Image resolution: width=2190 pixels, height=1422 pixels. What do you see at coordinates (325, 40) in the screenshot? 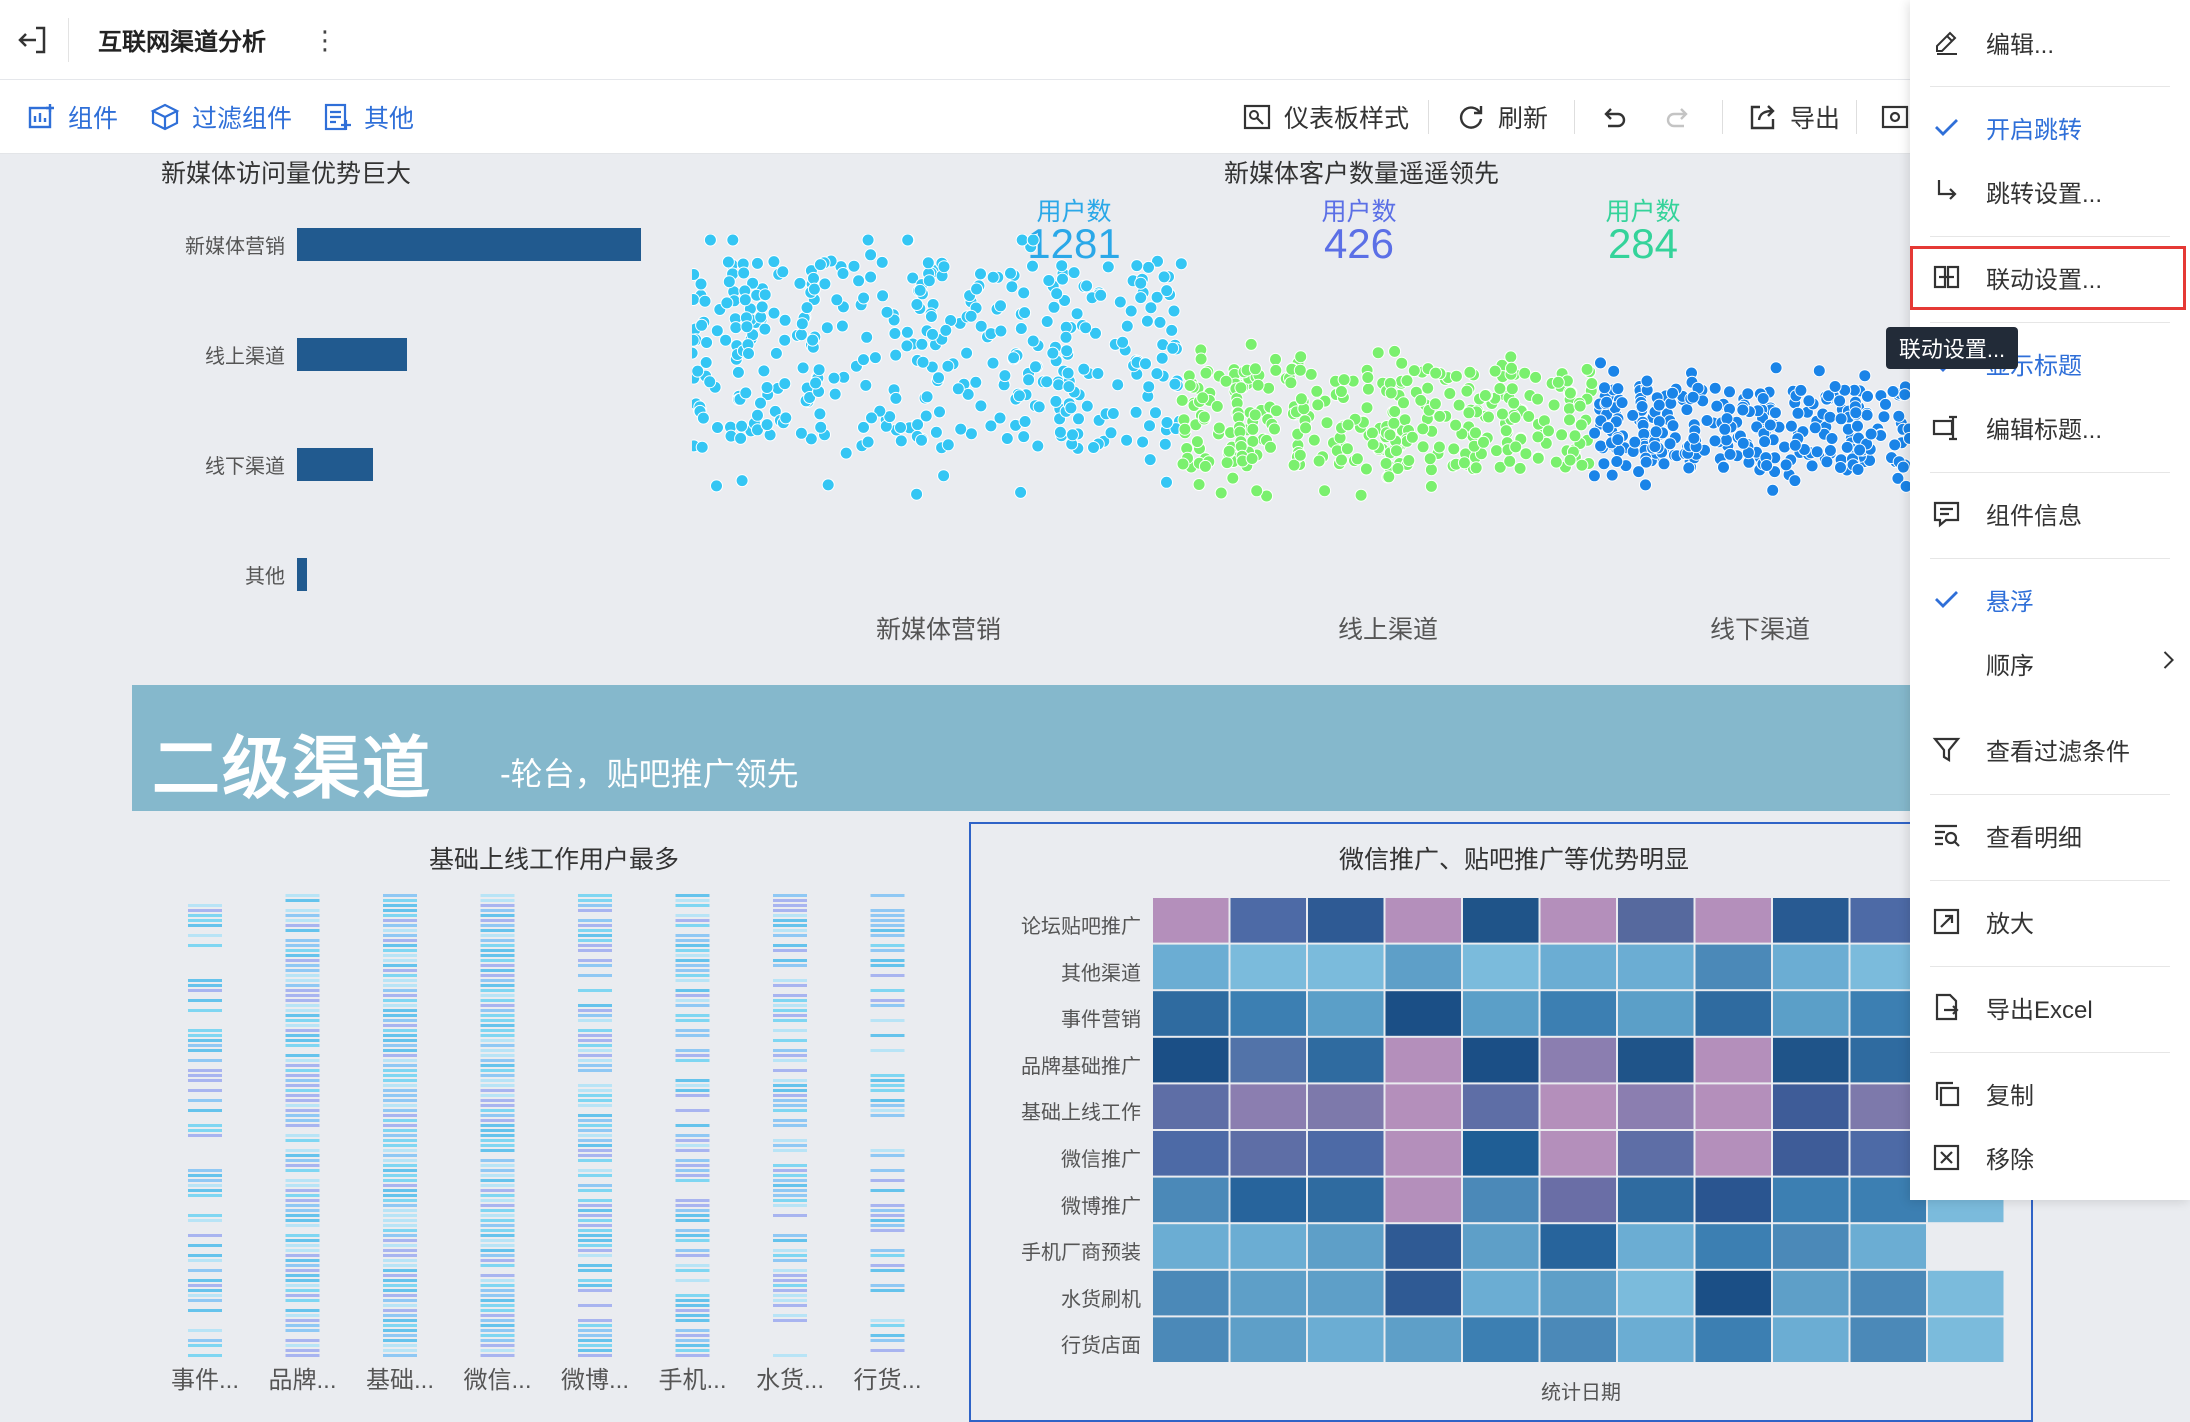
I see `more-options-icon: ⋮` at bounding box center [325, 40].